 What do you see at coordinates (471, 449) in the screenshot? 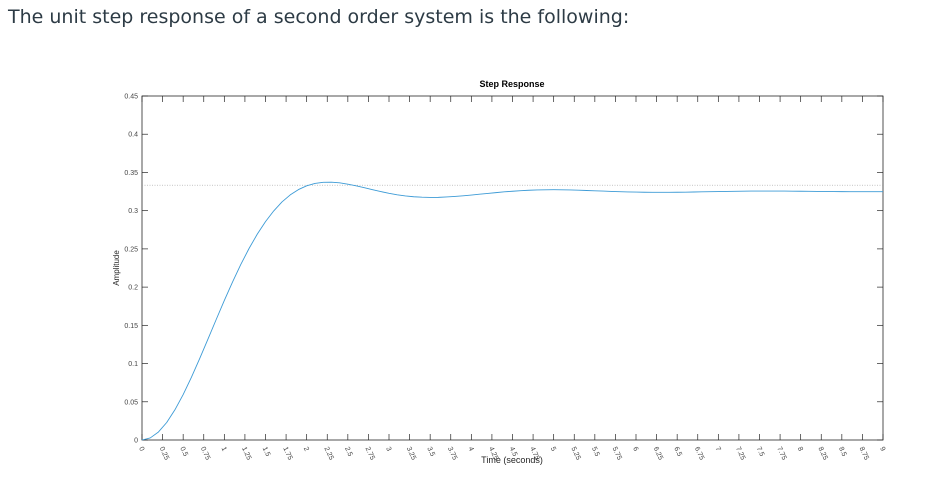
I see `x-tick-label: 4` at bounding box center [471, 449].